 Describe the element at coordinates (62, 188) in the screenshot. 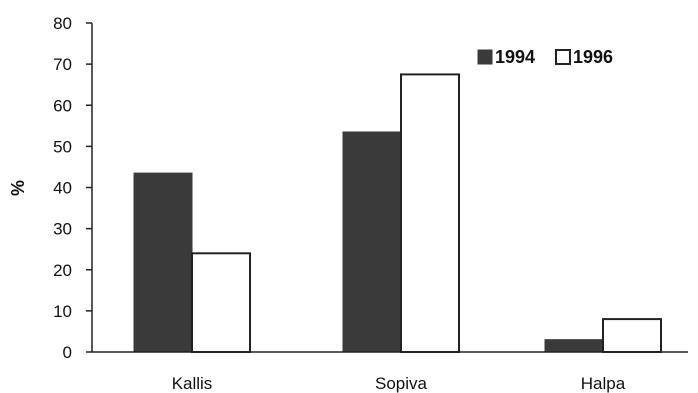

I see `y-tick-label: 40` at that location.